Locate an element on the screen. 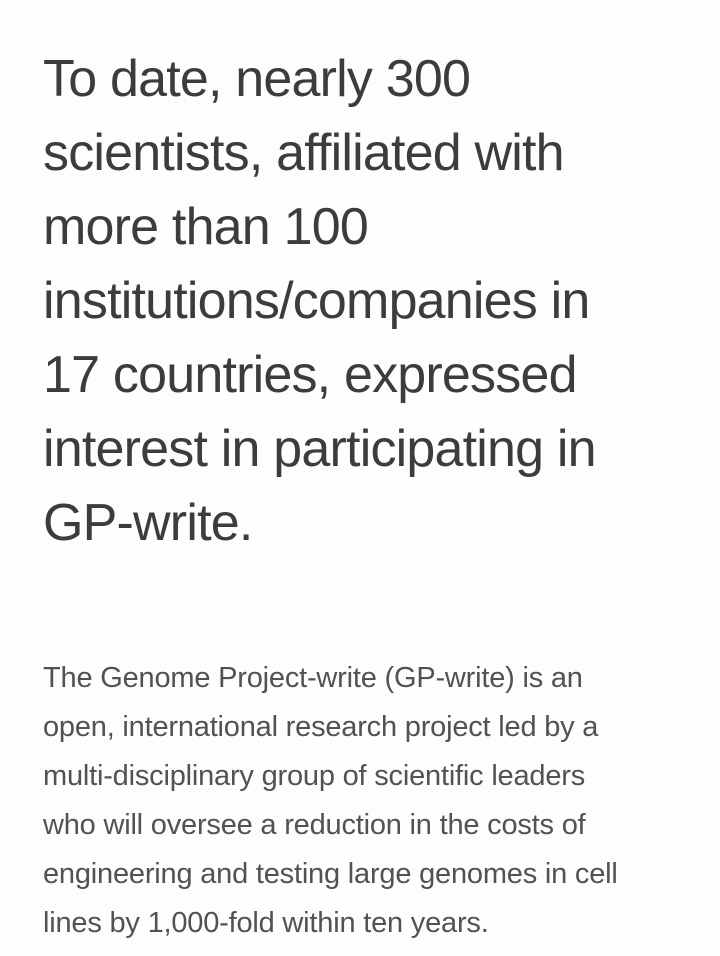 The height and width of the screenshot is (956, 720). heading-line: institutions/companies in is located at coordinates (316, 301).